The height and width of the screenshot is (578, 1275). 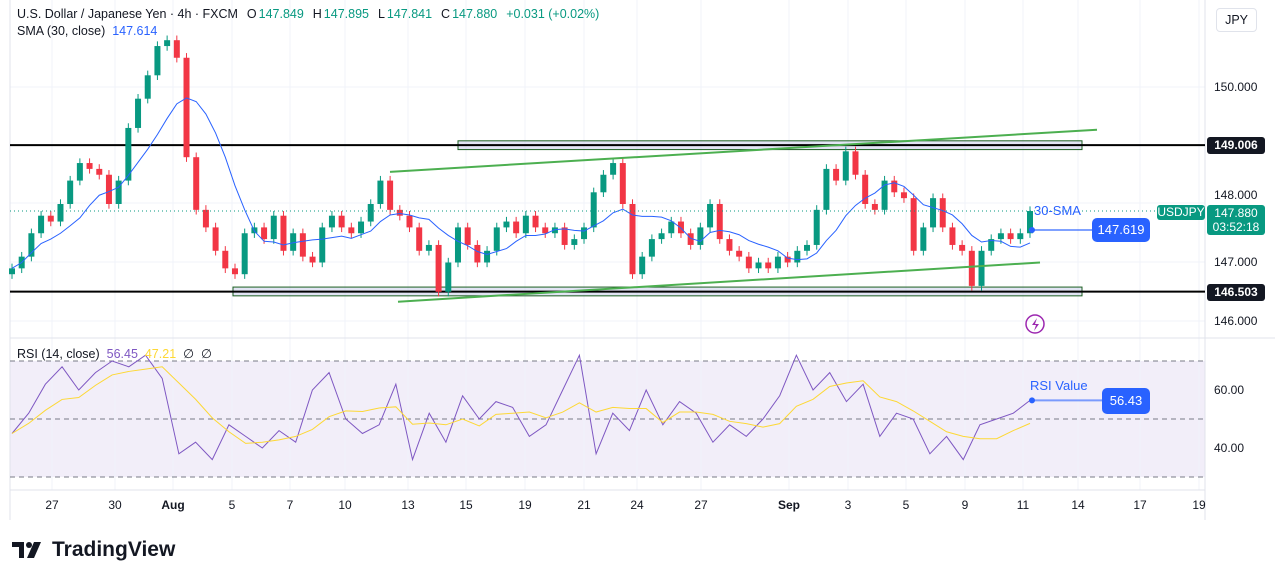 I want to click on open-value: 147.849, so click(x=281, y=14).